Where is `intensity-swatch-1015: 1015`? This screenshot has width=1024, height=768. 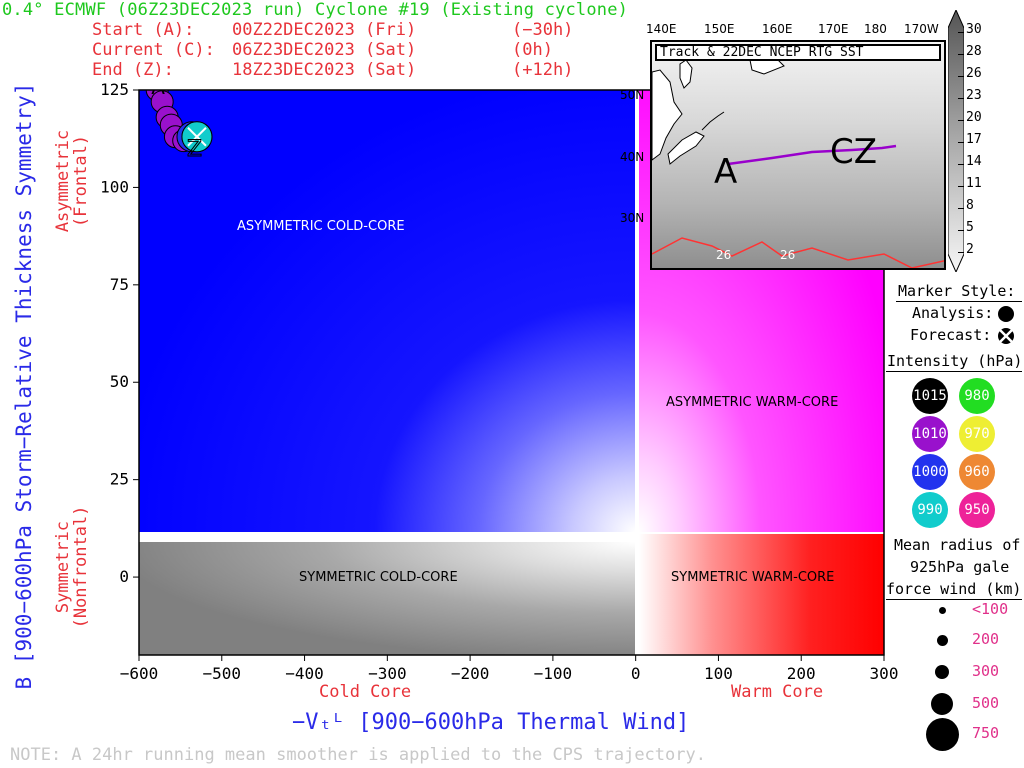
intensity-swatch-1015: 1015 is located at coordinates (930, 396).